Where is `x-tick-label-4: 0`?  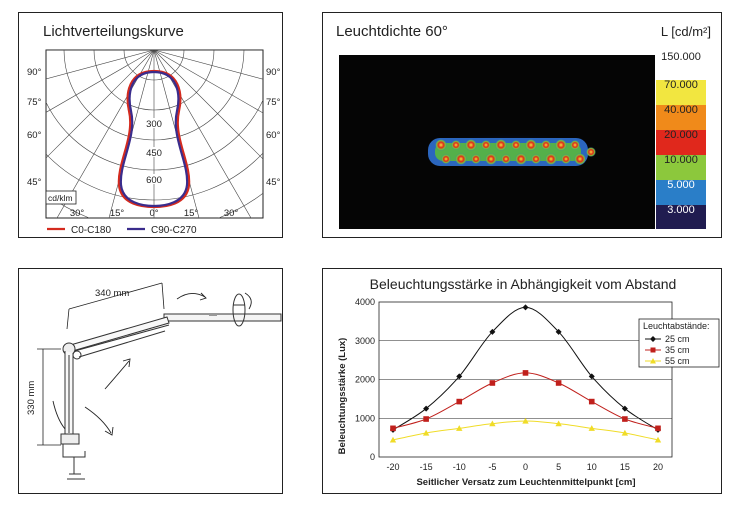 x-tick-label-4: 0 is located at coordinates (525, 467).